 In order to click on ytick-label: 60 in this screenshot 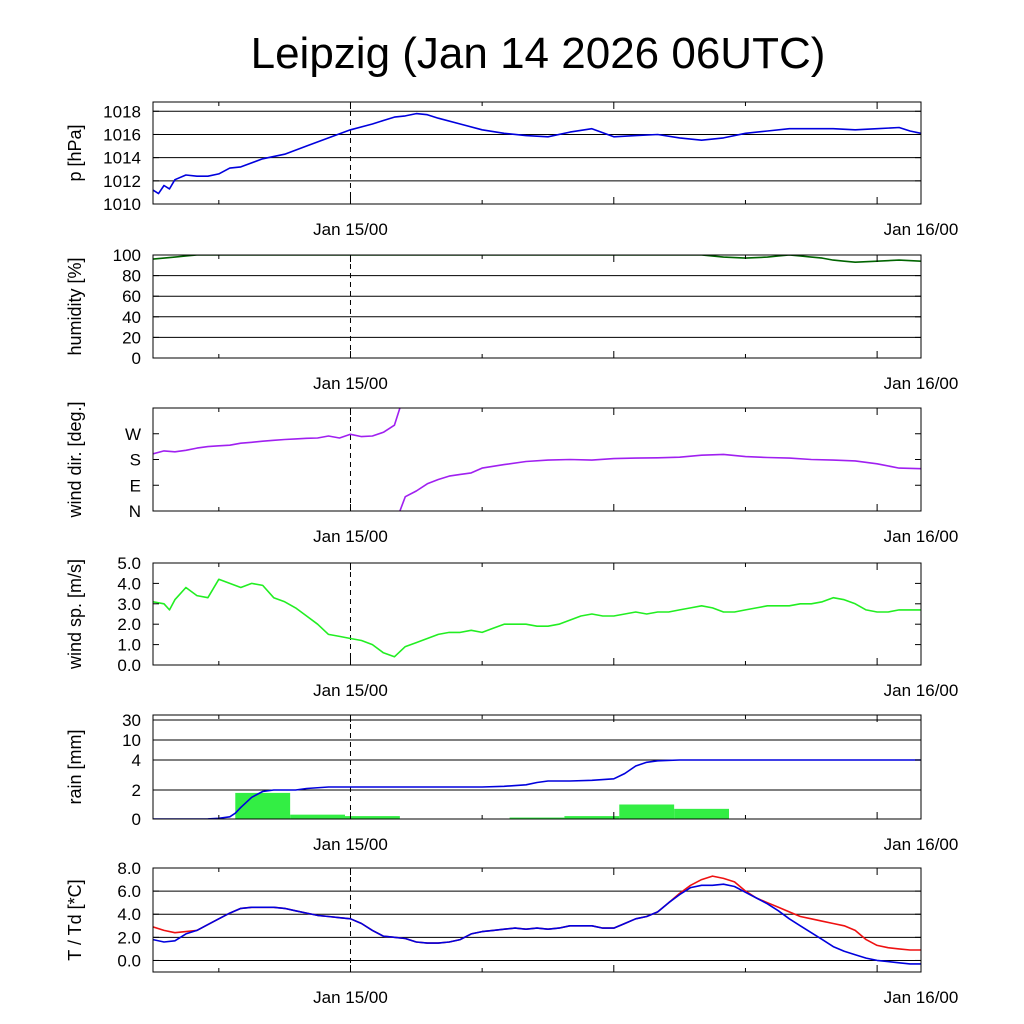, I will do `click(131, 296)`.